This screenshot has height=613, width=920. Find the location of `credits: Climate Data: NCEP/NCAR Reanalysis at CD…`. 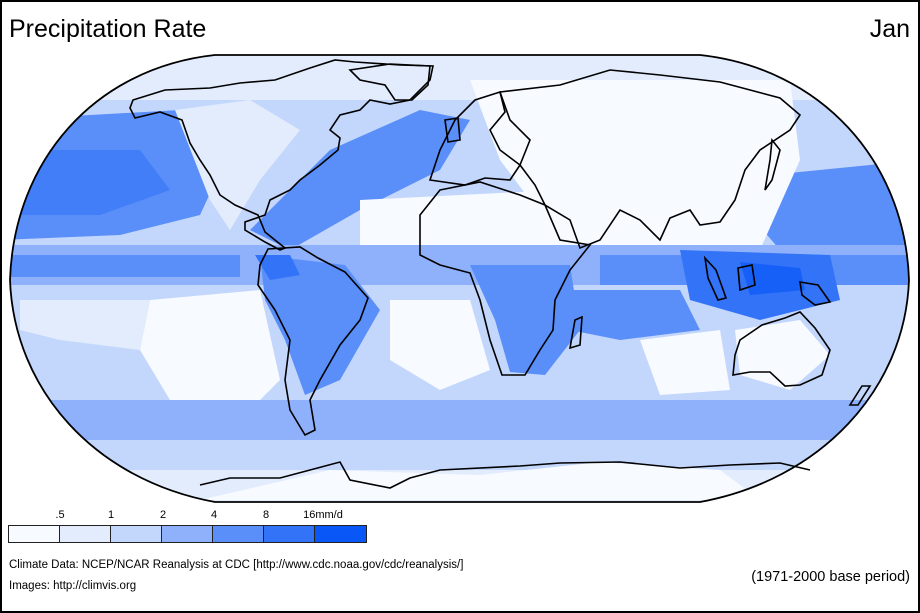

credits: Climate Data: NCEP/NCAR Reanalysis at CD… is located at coordinates (236, 576).